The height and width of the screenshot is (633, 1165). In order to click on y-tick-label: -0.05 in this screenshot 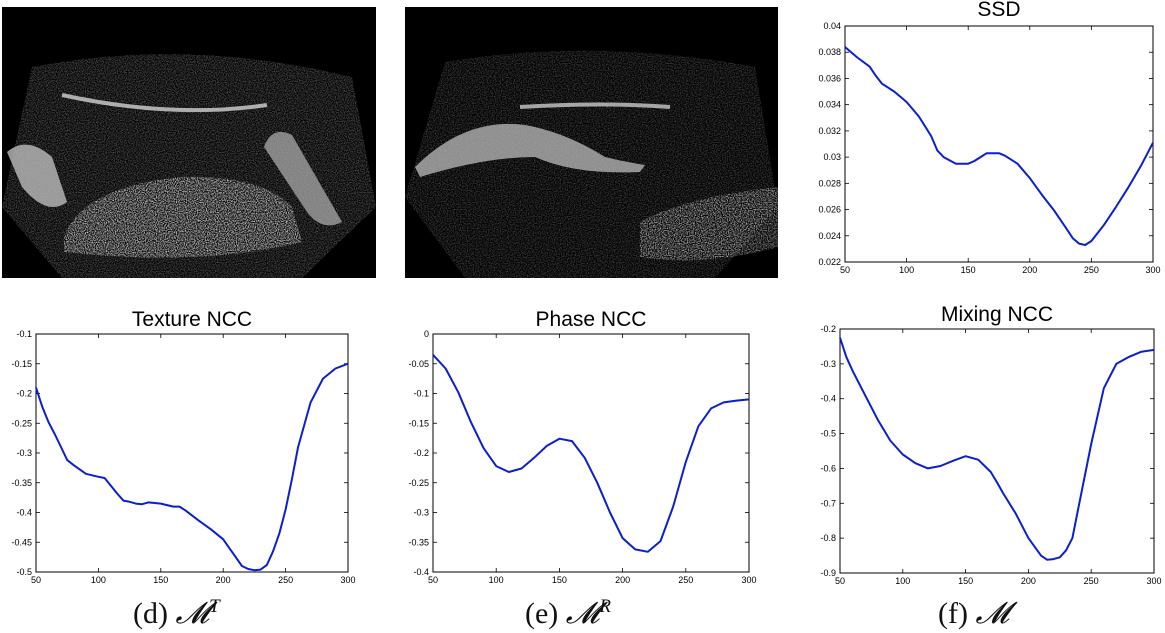, I will do `click(418, 364)`.